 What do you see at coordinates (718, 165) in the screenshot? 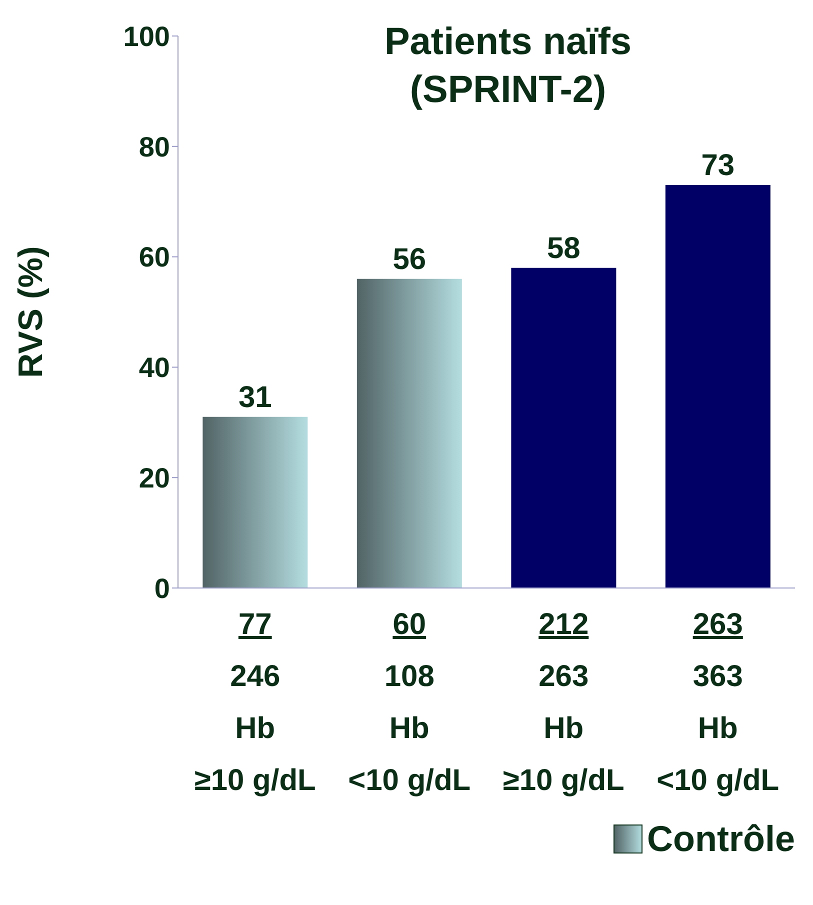
I see `data-label: 73` at bounding box center [718, 165].